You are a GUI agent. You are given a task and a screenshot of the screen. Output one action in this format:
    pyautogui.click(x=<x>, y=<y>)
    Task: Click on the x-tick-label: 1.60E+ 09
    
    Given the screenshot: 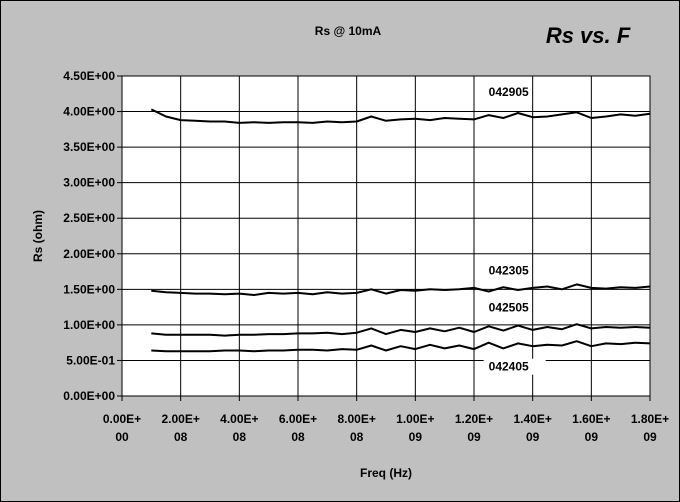 What is the action you would take?
    pyautogui.click(x=591, y=428)
    